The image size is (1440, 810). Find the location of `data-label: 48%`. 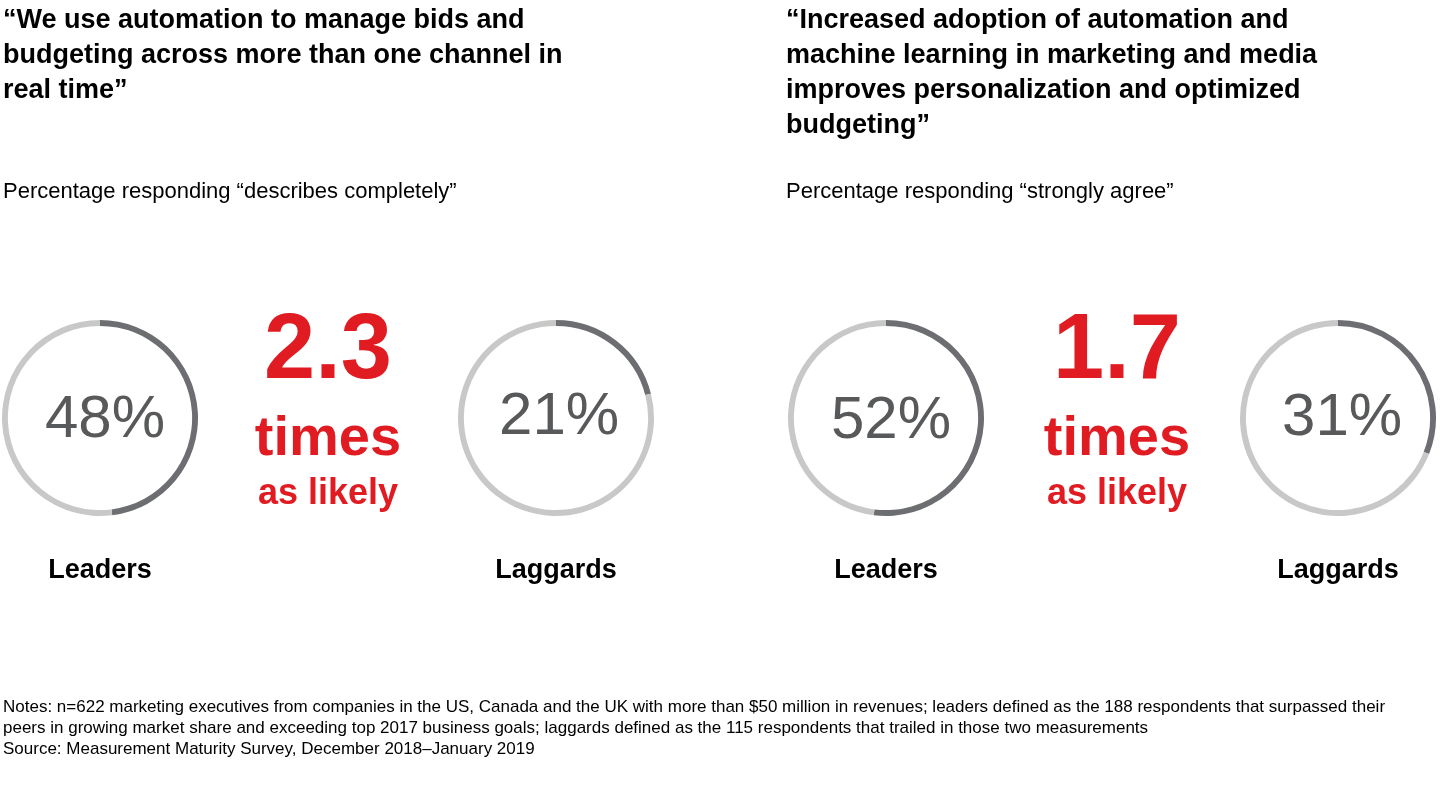

data-label: 48% is located at coordinates (105, 417).